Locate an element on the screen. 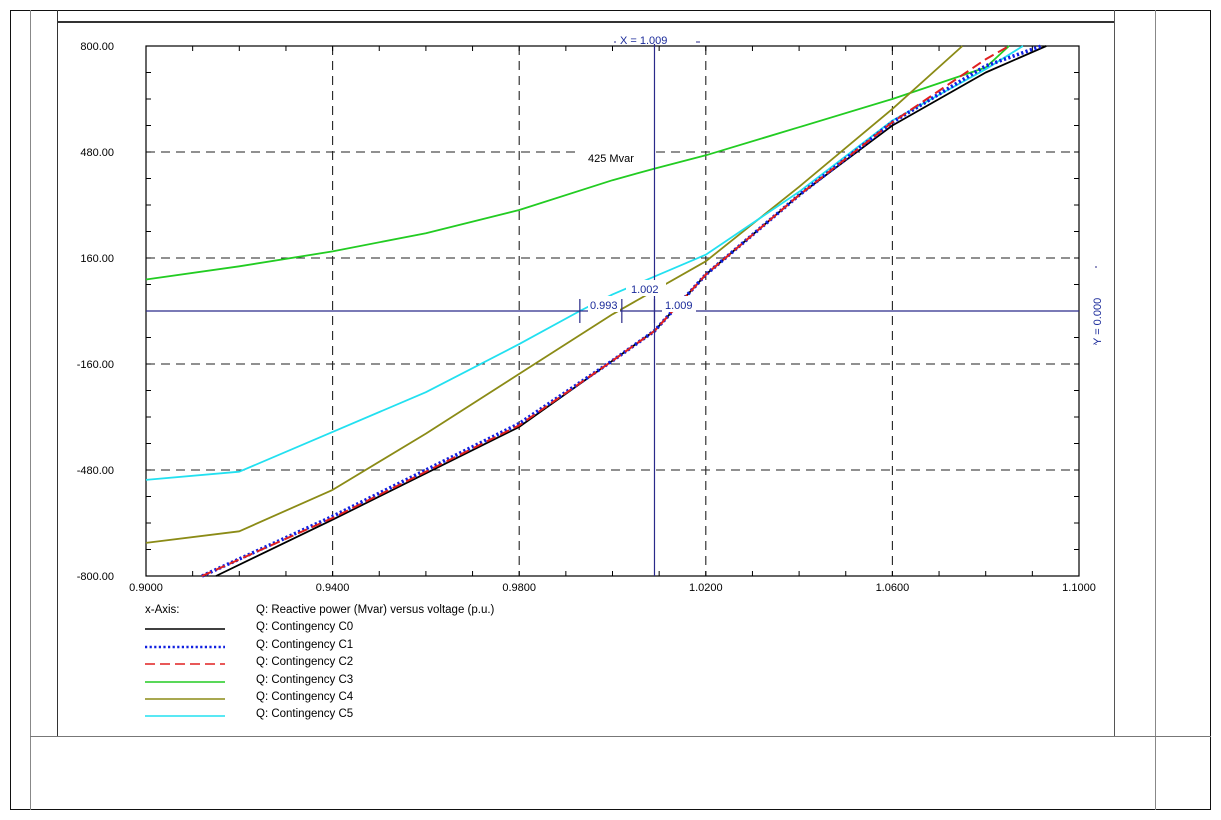  cursor-x-label-box is located at coordinates (656, 37).